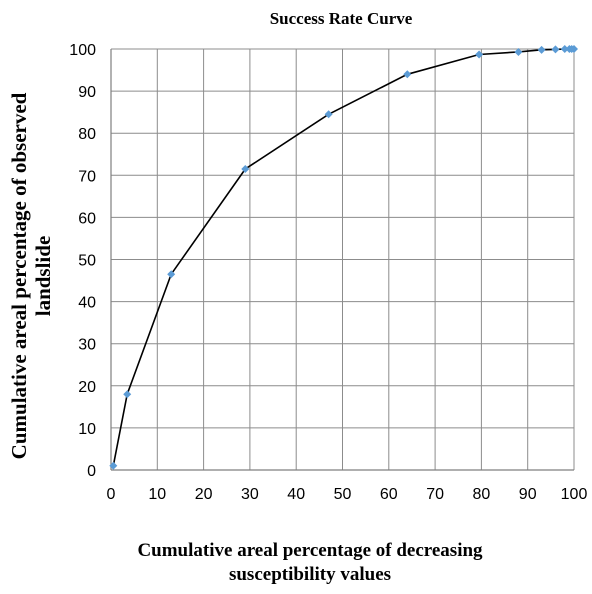 The width and height of the screenshot is (592, 594). Describe the element at coordinates (310, 574) in the screenshot. I see `x-axis-label-line-2: susceptibility values` at that location.